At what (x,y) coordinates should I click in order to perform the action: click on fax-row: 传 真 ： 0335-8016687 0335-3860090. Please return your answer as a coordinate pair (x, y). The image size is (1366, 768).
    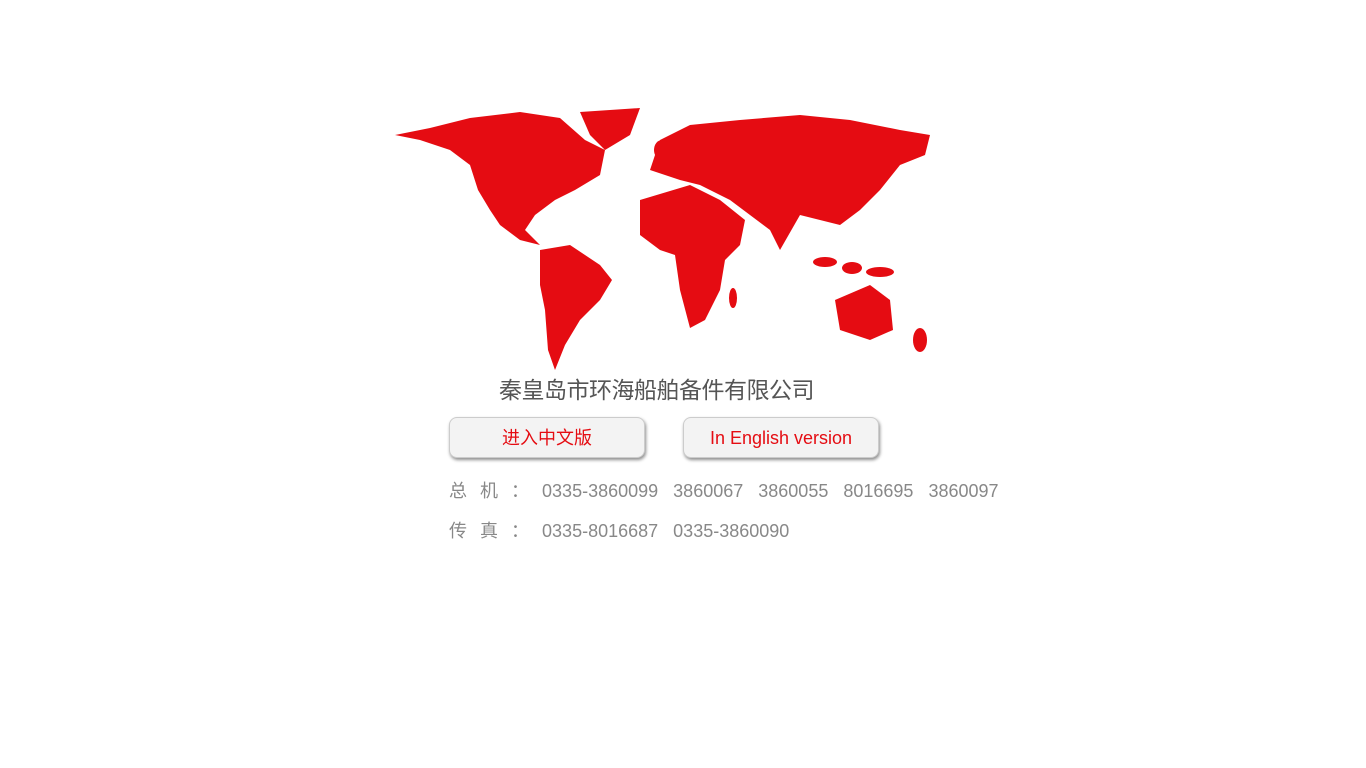
    Looking at the image, I should click on (624, 530).